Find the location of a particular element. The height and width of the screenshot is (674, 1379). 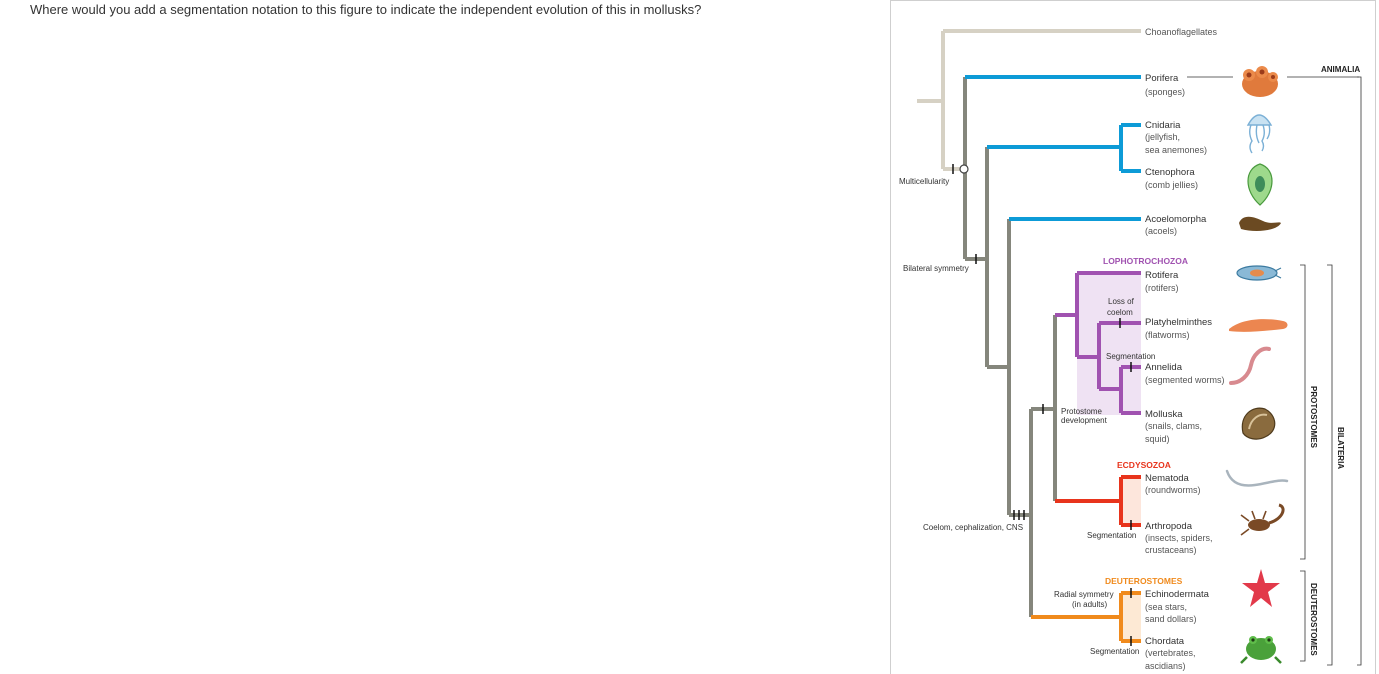

trait-coelom: Coelom, cephalization, CNS is located at coordinates (973, 527).